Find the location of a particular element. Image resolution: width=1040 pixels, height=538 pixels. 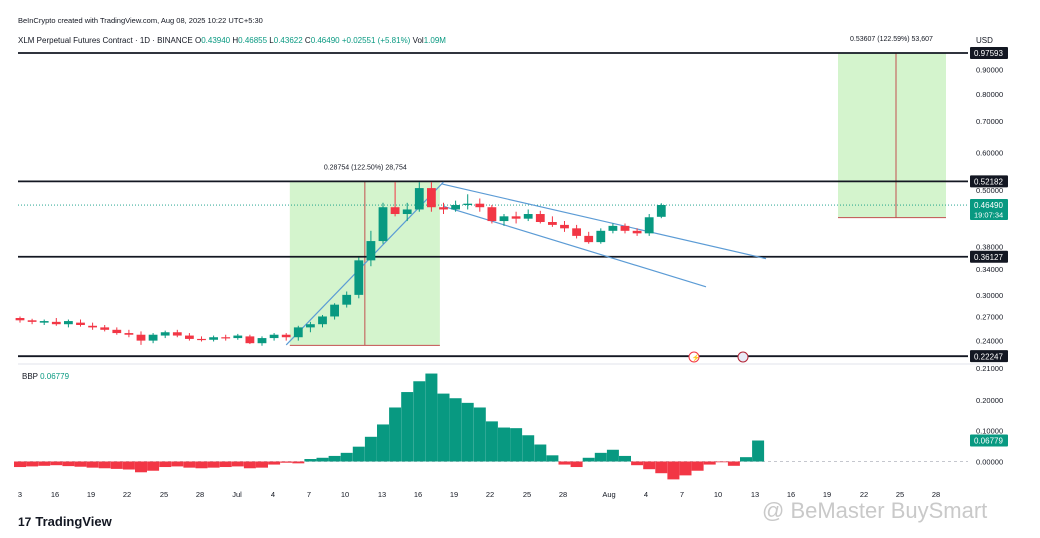

tradingview-logo-icon: 17 is located at coordinates (25, 521).